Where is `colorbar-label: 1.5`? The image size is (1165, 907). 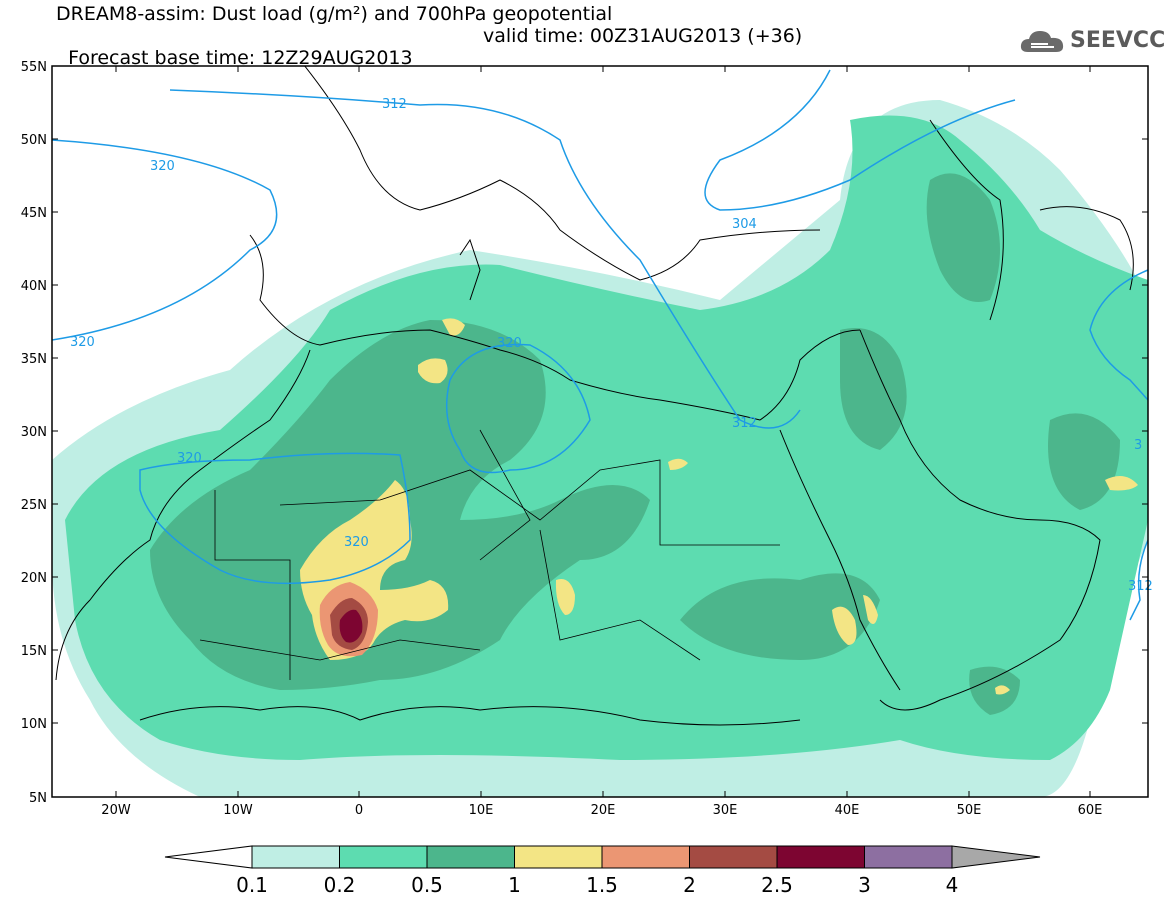
colorbar-label: 1.5 is located at coordinates (602, 885).